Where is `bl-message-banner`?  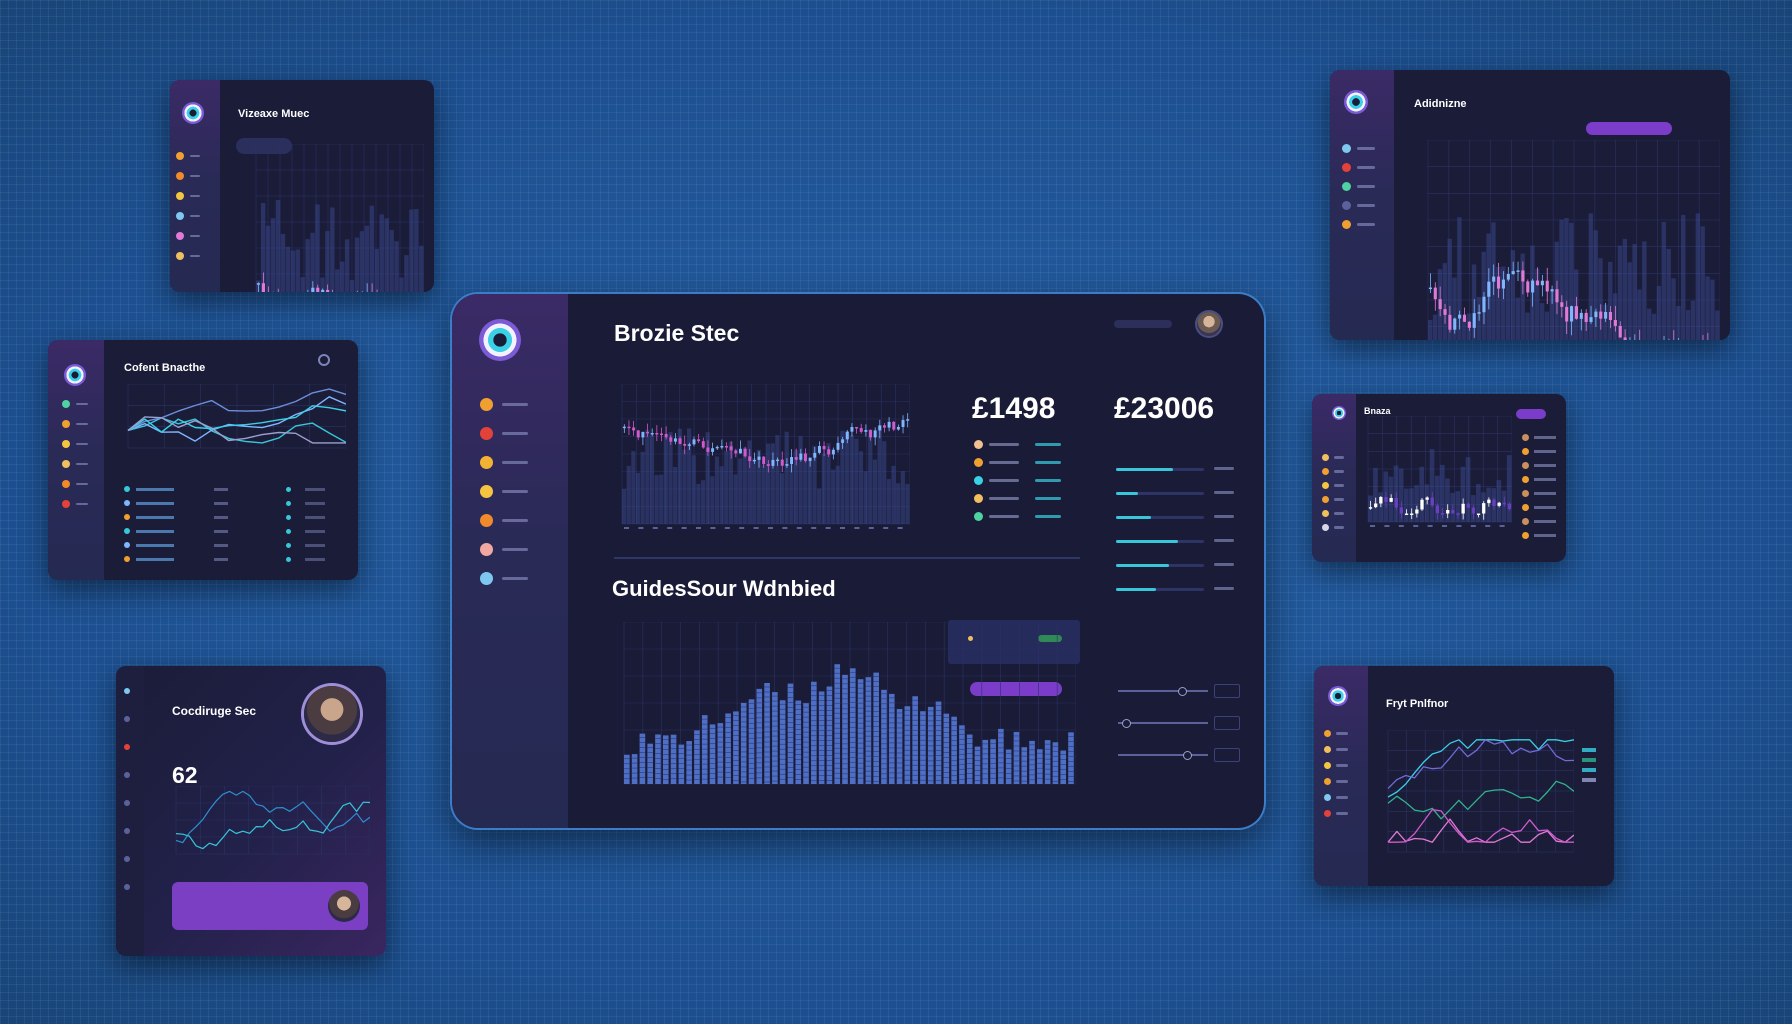
bl-message-banner is located at coordinates (270, 906).